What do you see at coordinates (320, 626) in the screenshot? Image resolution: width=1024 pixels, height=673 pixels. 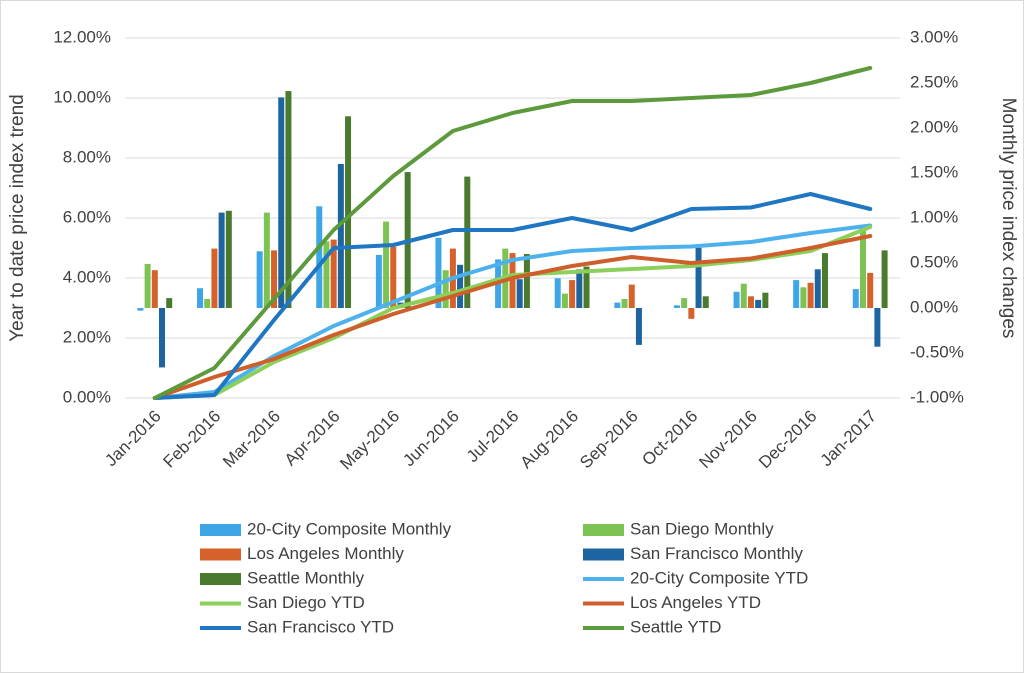 I see `legend-label: San Francisco YTD` at bounding box center [320, 626].